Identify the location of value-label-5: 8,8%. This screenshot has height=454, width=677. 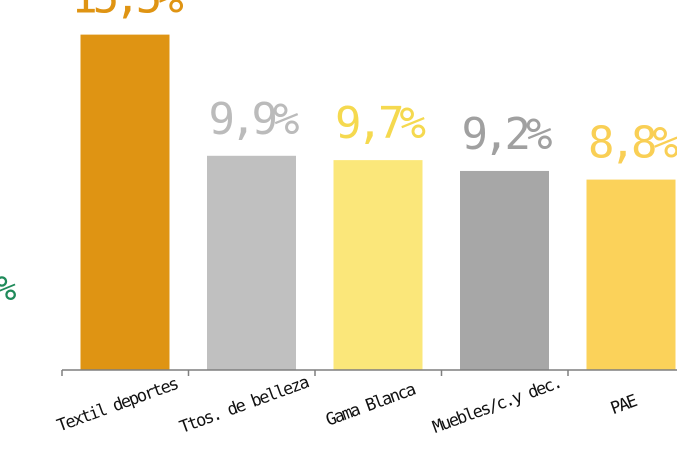
(632, 143).